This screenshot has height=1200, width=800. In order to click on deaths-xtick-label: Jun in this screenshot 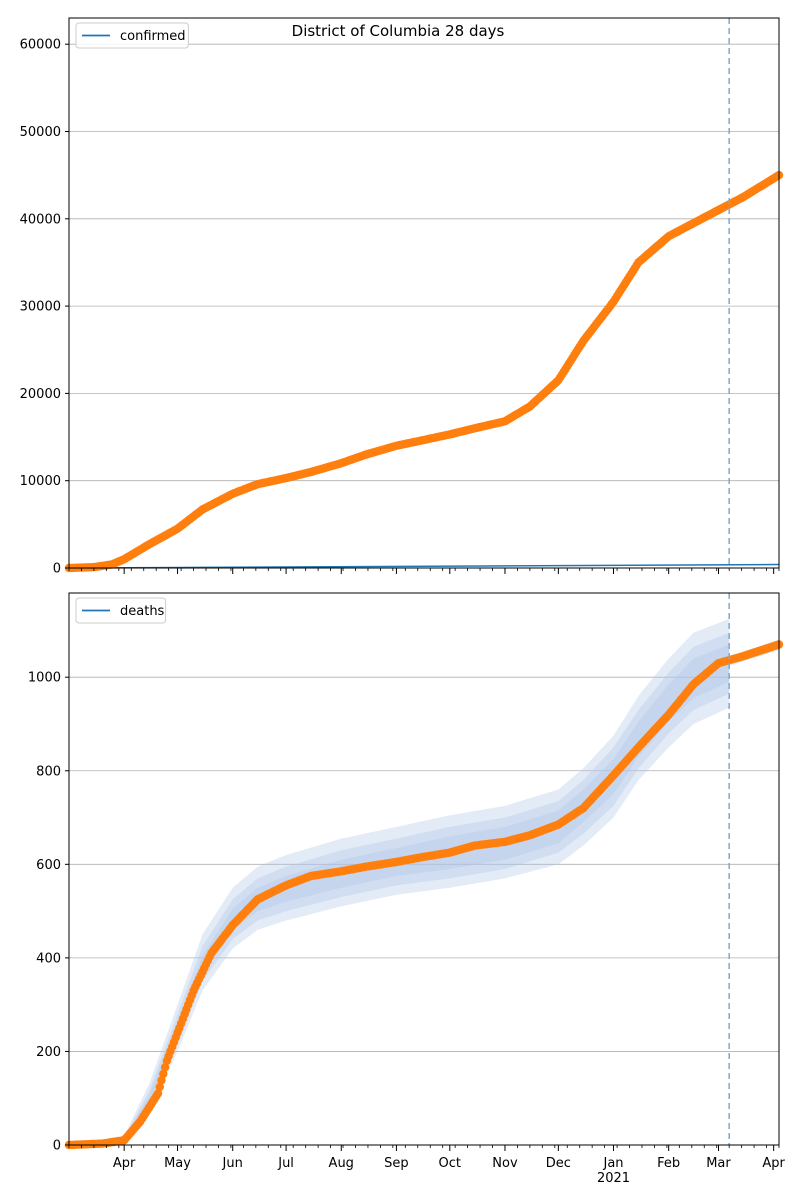, I will do `click(232, 1163)`.